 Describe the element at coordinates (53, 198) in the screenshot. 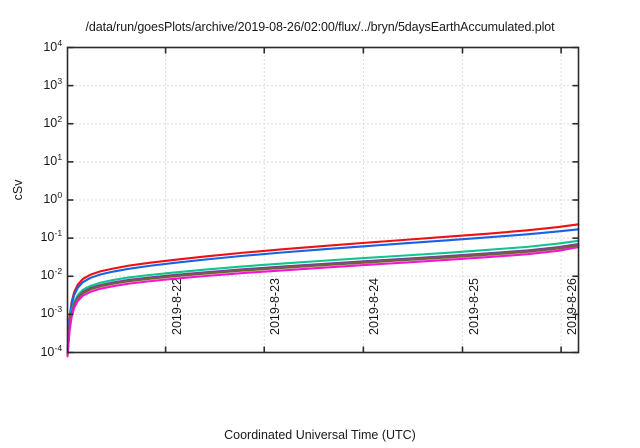

I see `y-tick-label: 10⁰` at that location.